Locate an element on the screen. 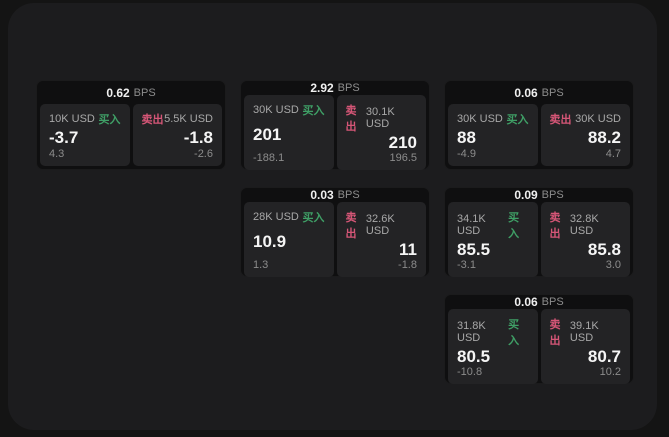 This screenshot has height=437, width=669. buy-price: 85.5 is located at coordinates (474, 249).